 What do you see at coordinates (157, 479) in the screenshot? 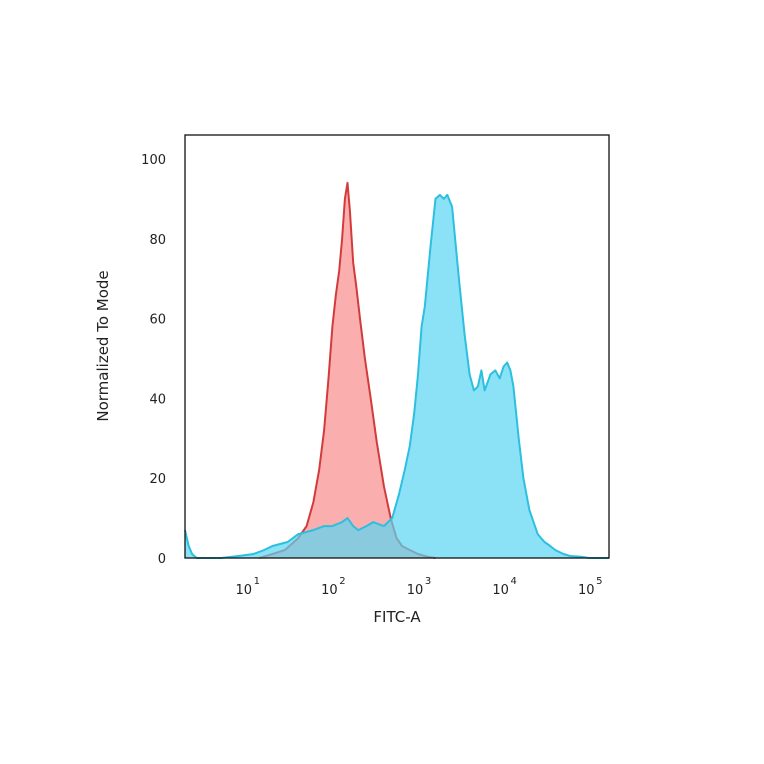
I see `y-tick-label: 20` at bounding box center [157, 479].